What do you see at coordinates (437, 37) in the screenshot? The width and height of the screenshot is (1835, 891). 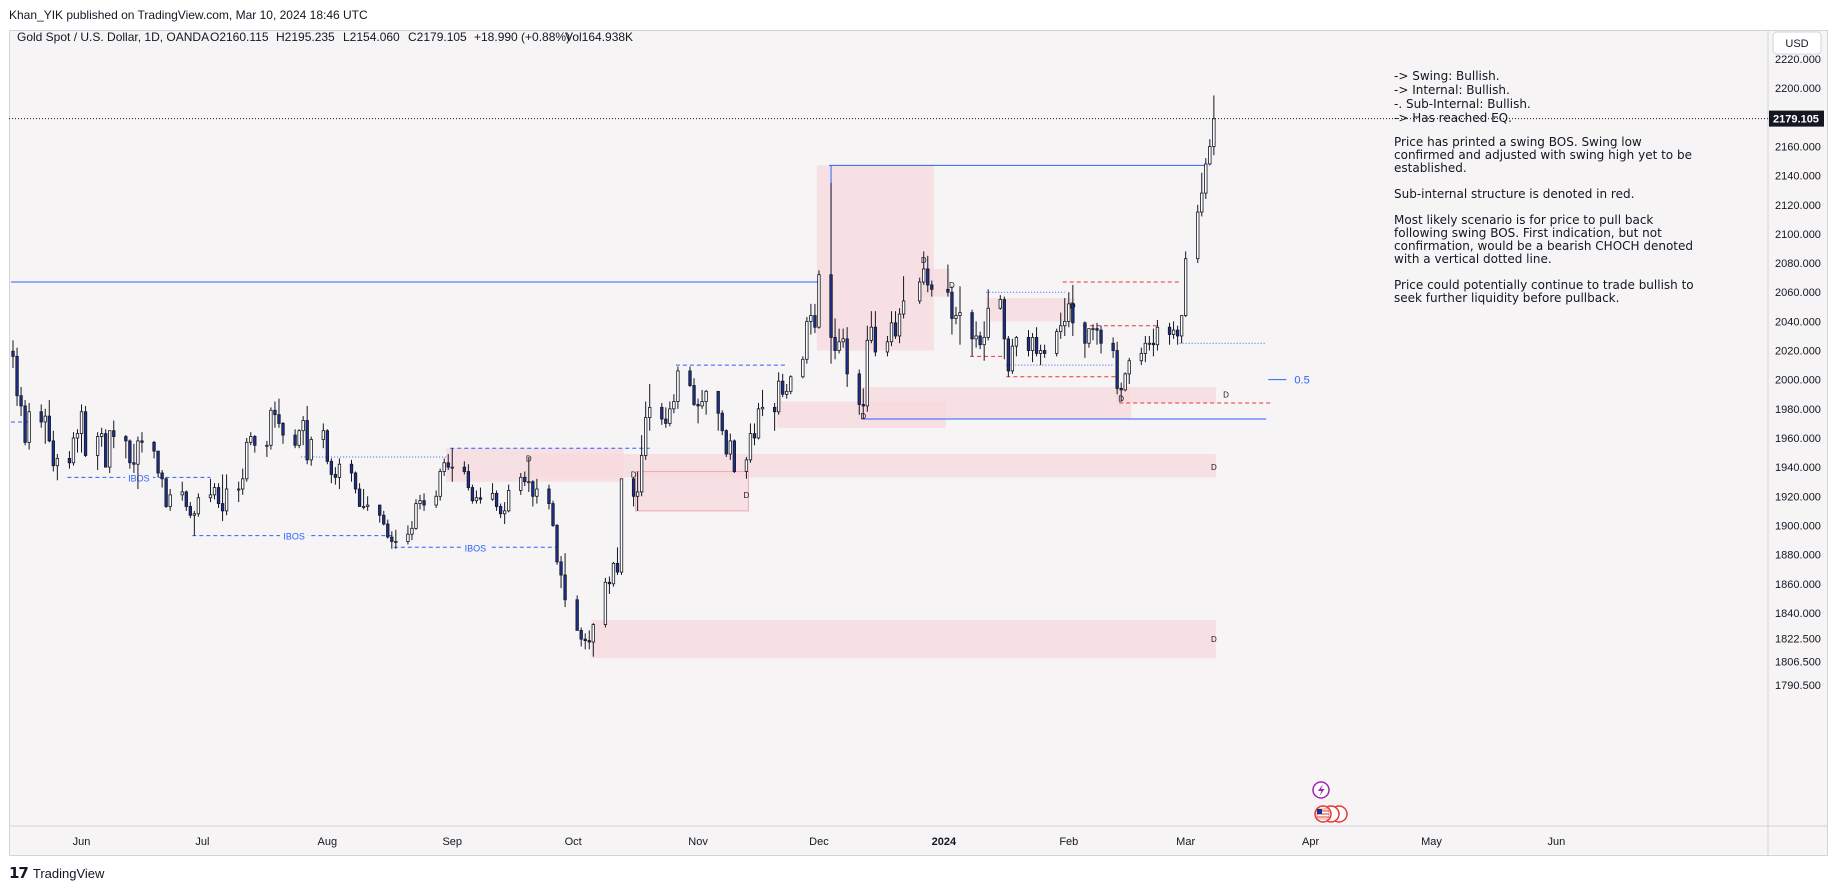 I see `ohlc-close: C2179.105` at bounding box center [437, 37].